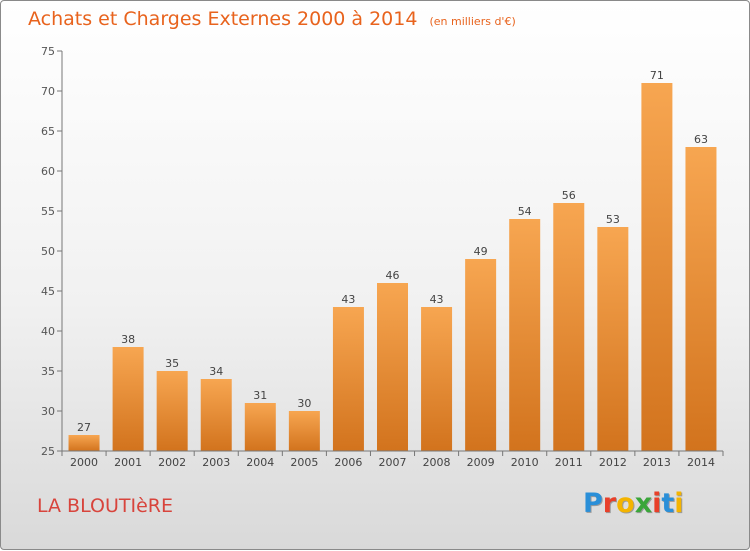  I want to click on x-tick-label: 2004, so click(260, 462).